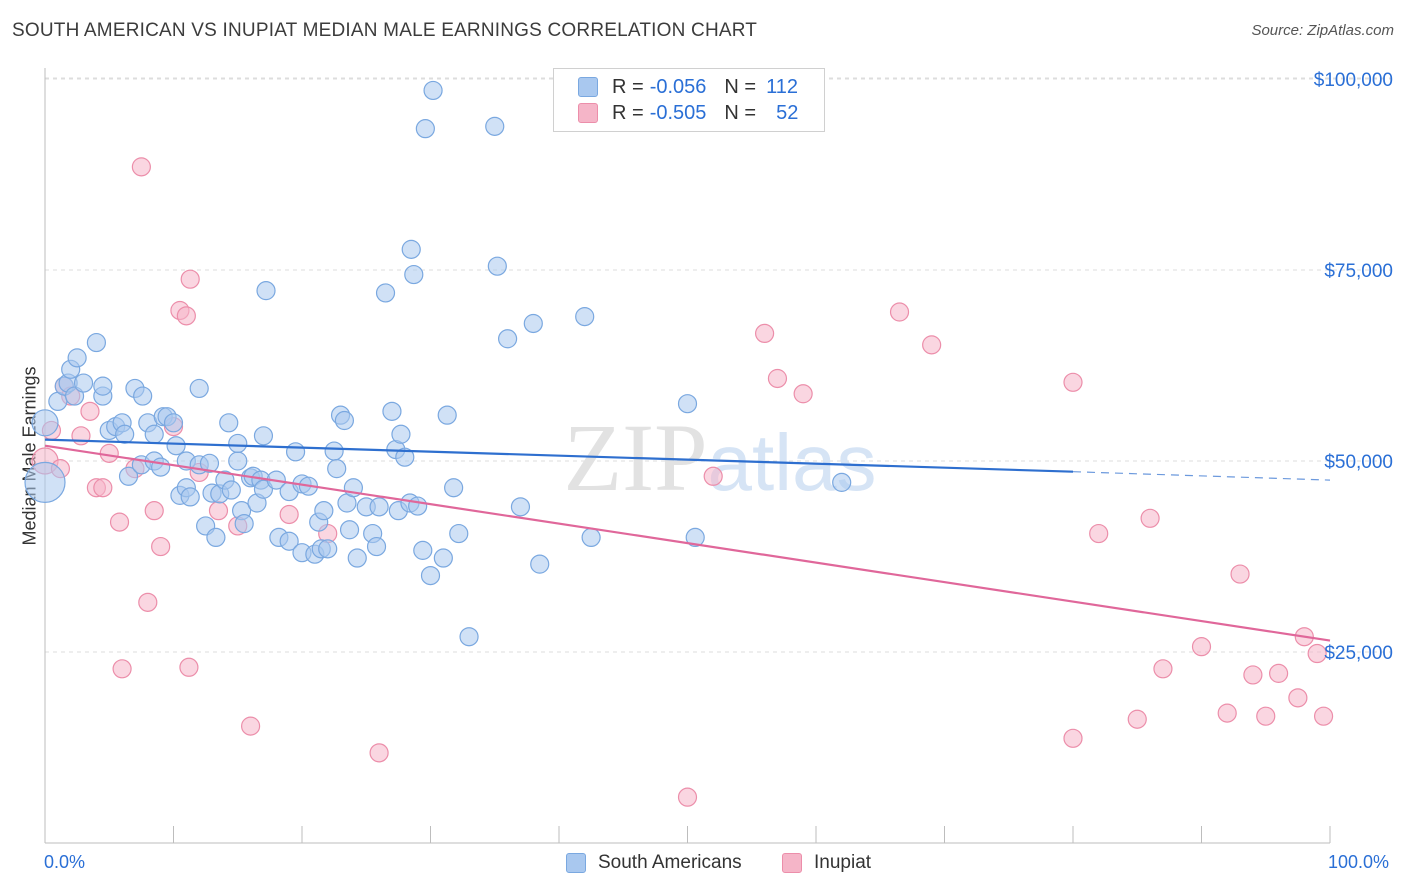  Describe the element at coordinates (1353, 80) in the screenshot. I see `y-tick-label: $100,000` at that location.